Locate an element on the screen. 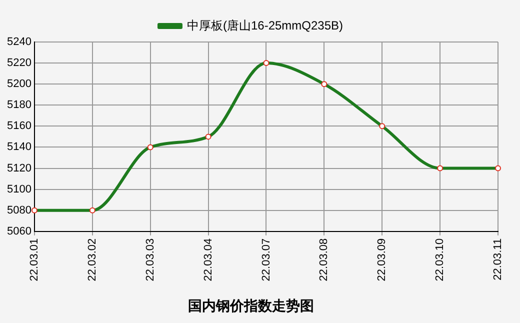  y-tick-label: 5220 is located at coordinates (19, 63).